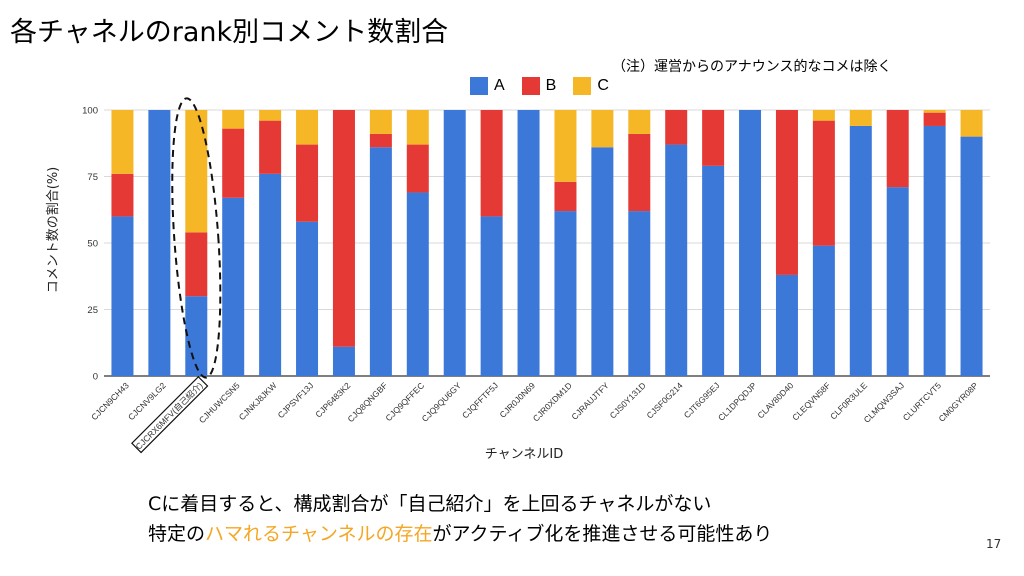 This screenshot has width=1024, height=576. What do you see at coordinates (565, 146) in the screenshot?
I see `bar-segment-c-CJR0XDM1D` at bounding box center [565, 146].